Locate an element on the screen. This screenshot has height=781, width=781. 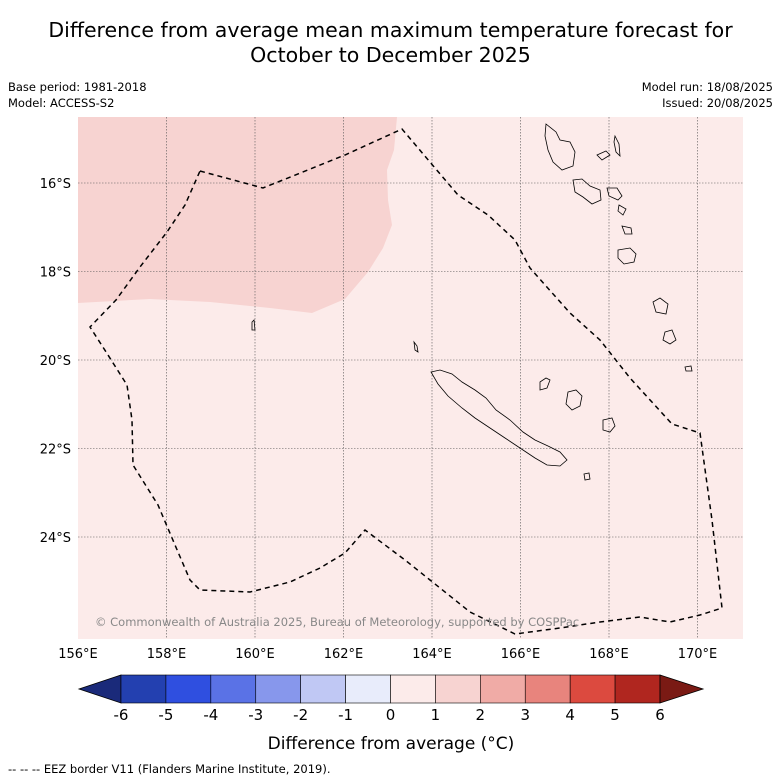
vanuatu-erromango is located at coordinates (627, 256).